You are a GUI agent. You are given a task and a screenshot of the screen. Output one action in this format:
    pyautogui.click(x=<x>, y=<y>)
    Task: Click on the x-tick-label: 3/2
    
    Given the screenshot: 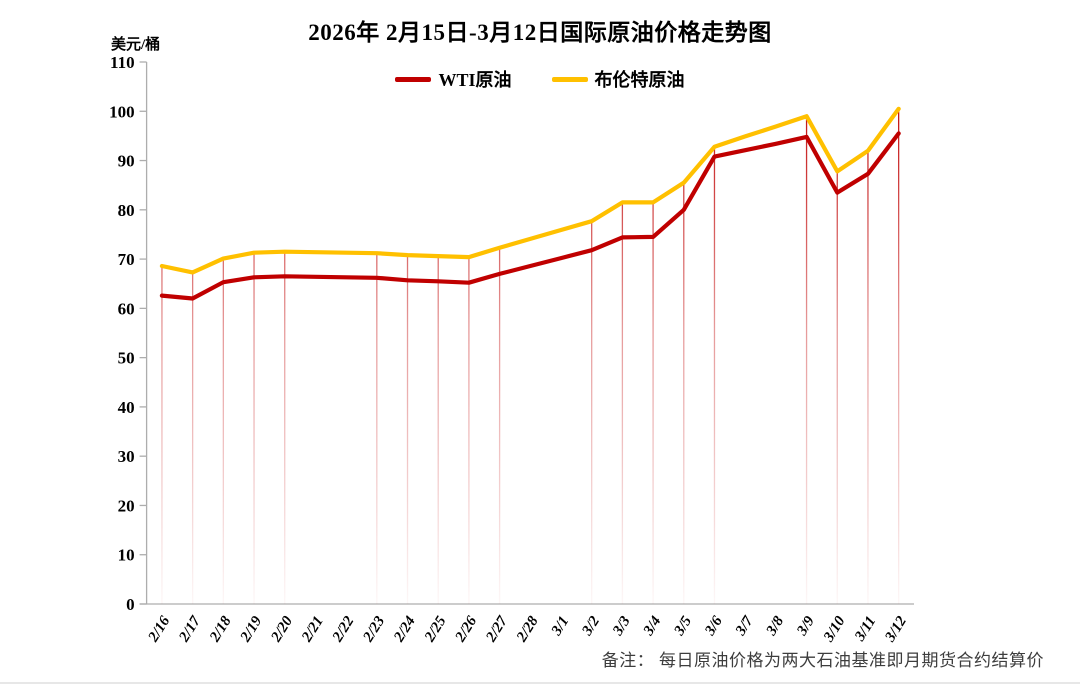 What is the action you would take?
    pyautogui.click(x=591, y=626)
    